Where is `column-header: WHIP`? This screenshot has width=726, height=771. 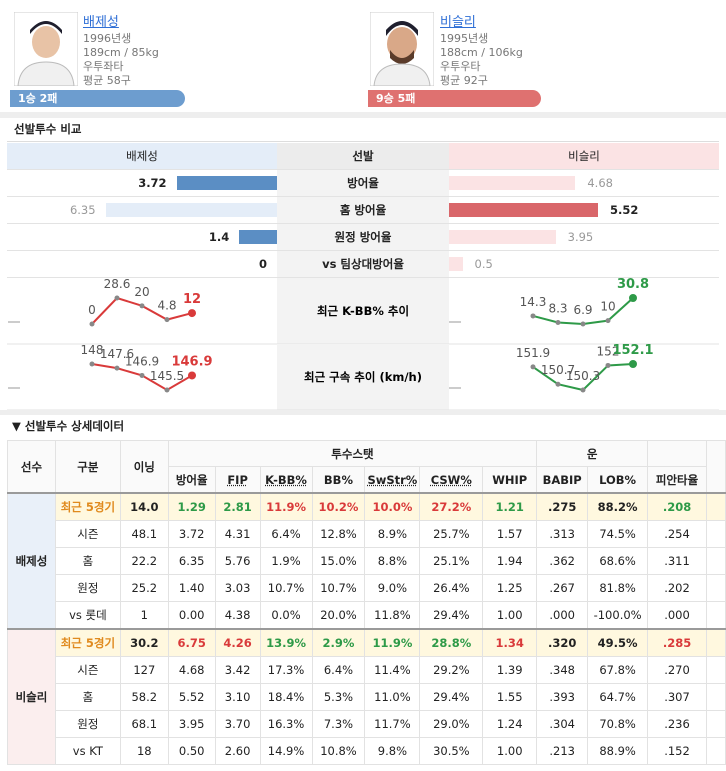 column-header: WHIP is located at coordinates (510, 480).